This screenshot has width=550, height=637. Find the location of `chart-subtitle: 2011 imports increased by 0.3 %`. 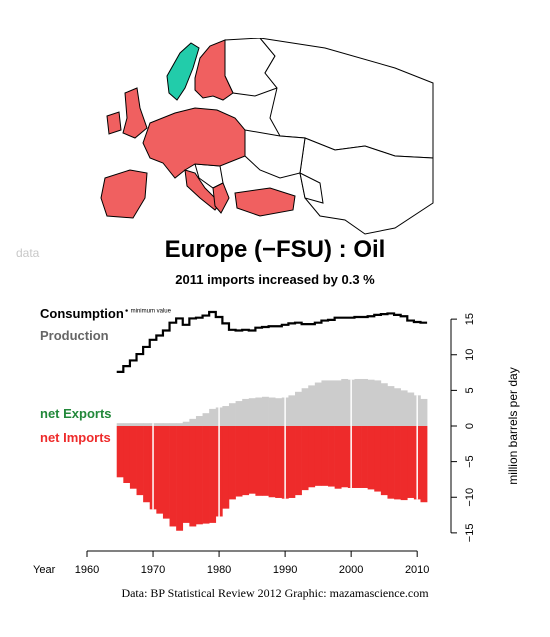

chart-subtitle: 2011 imports increased by 0.3 % is located at coordinates (275, 279).